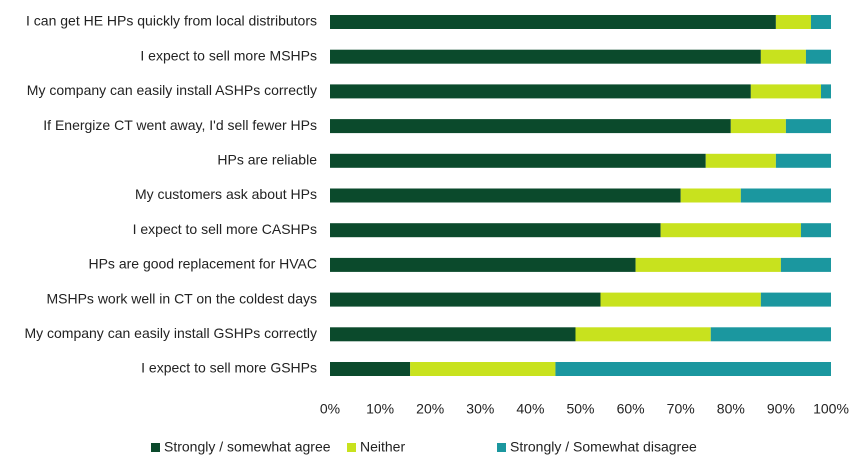 This screenshot has width=854, height=462. I want to click on x-tick-label: 60%, so click(631, 409).